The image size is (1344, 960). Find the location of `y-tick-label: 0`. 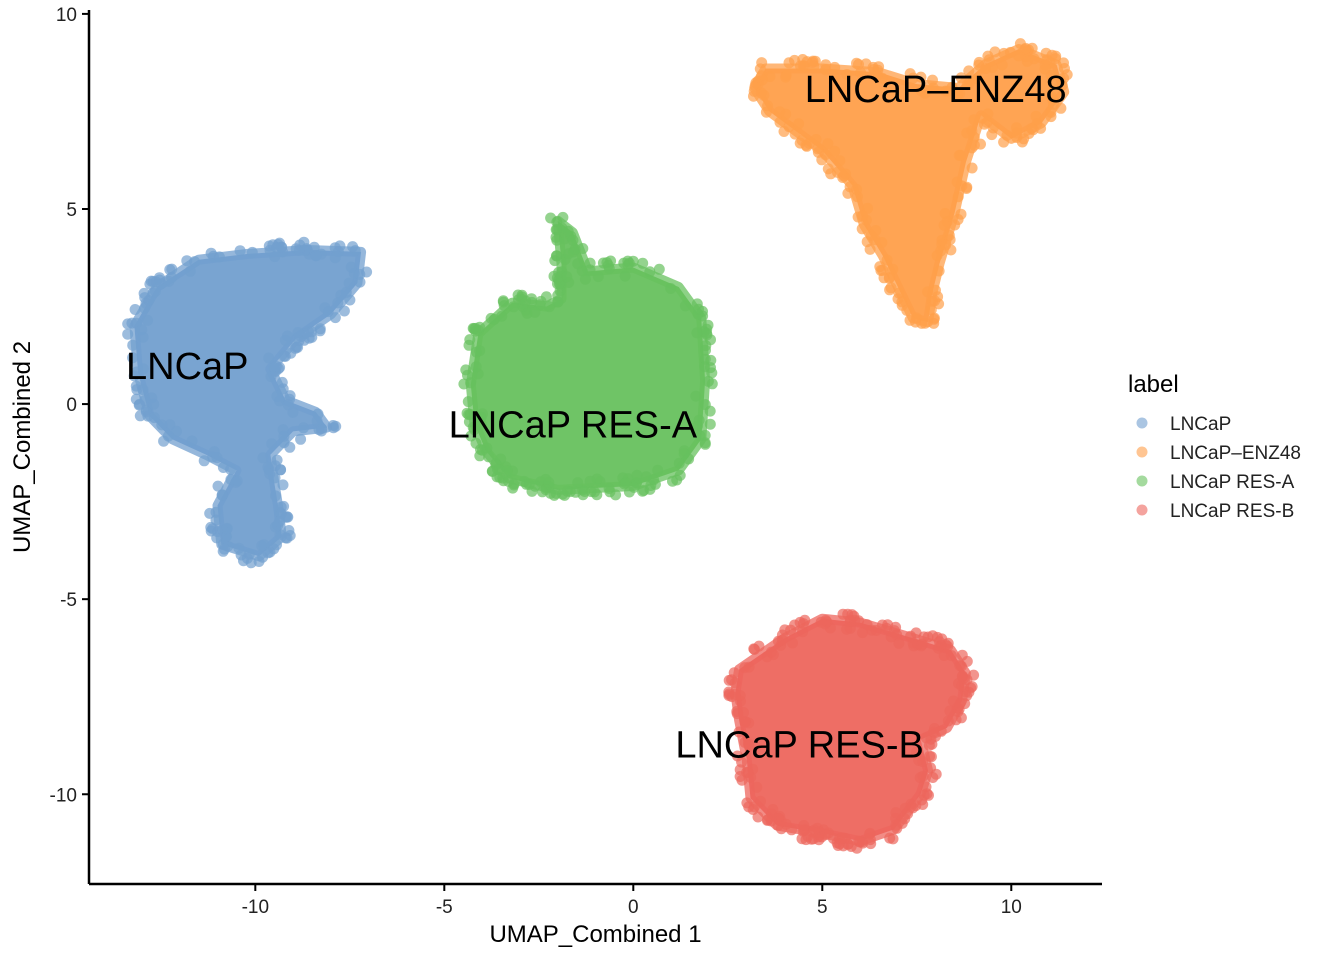

y-tick-label: 0 is located at coordinates (71, 405).